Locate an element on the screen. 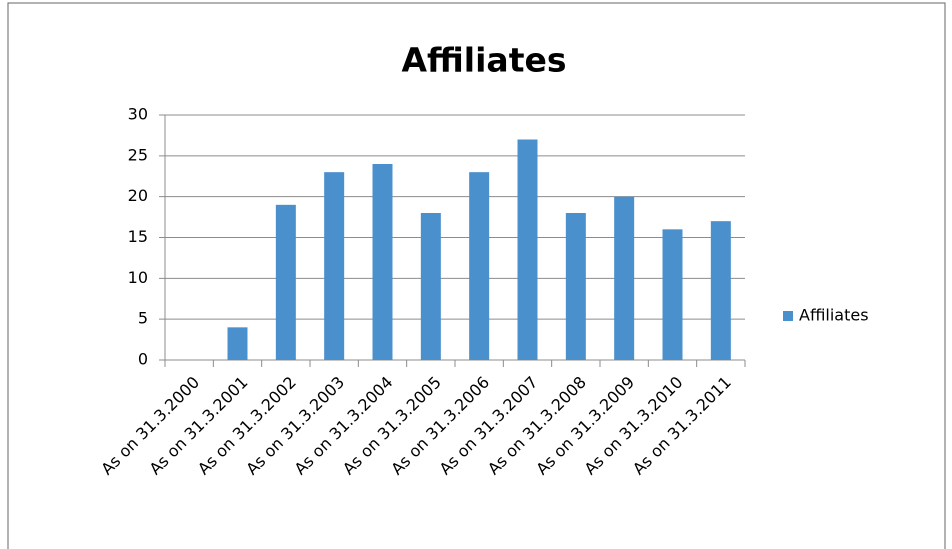  y-tick-label: 10 is located at coordinates (138, 277).